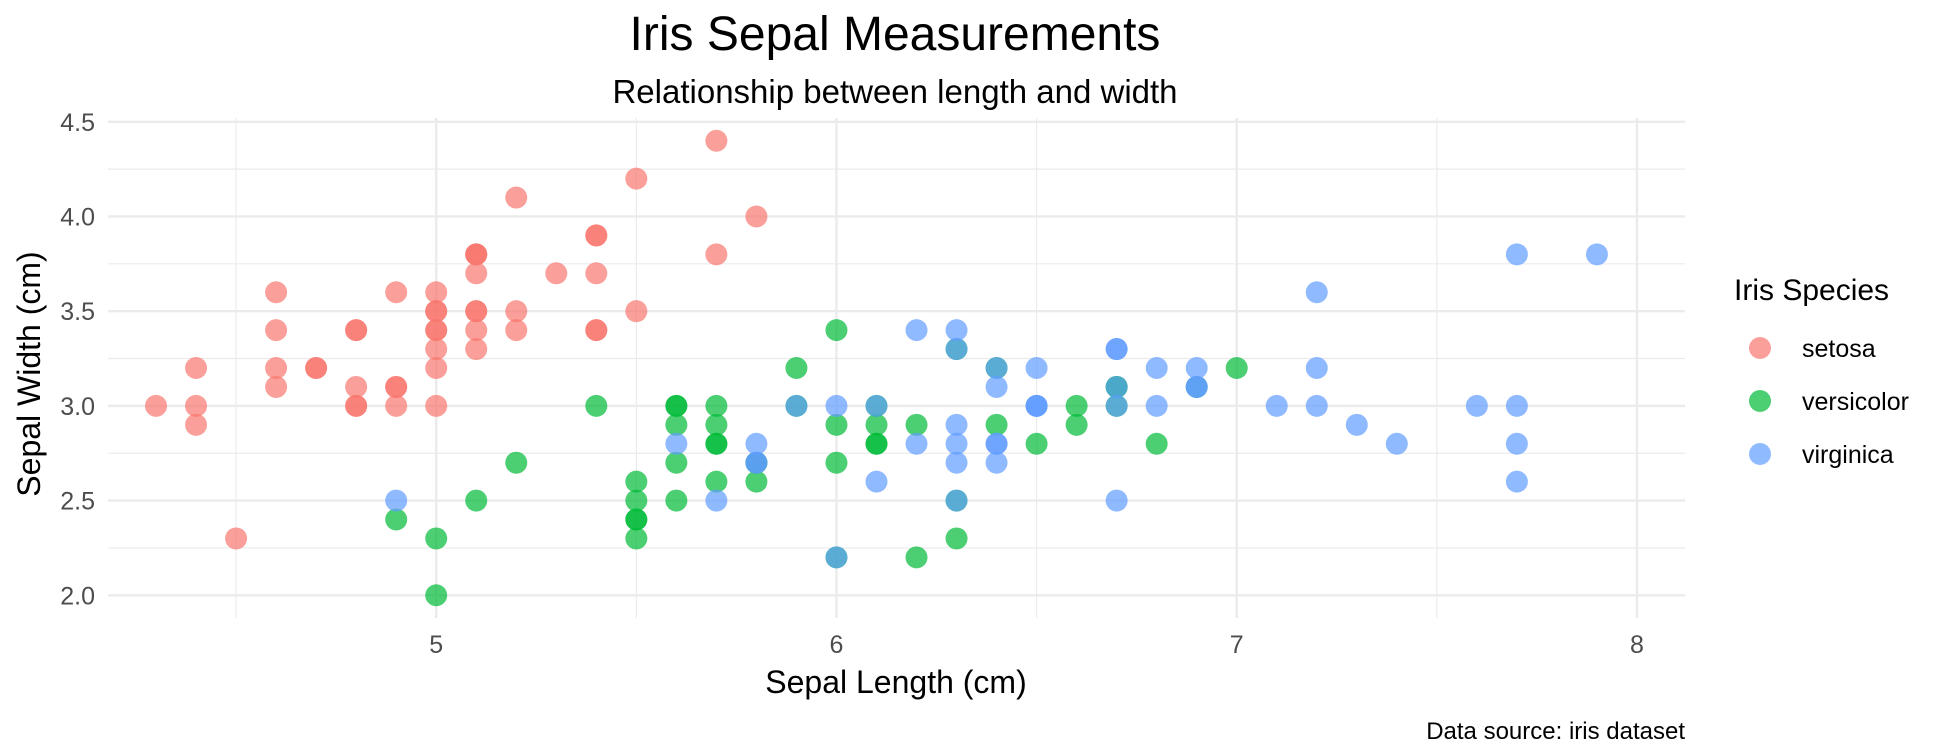 The image size is (1944, 756). Describe the element at coordinates (77, 123) in the screenshot. I see `y-tick-label: 4.5` at that location.